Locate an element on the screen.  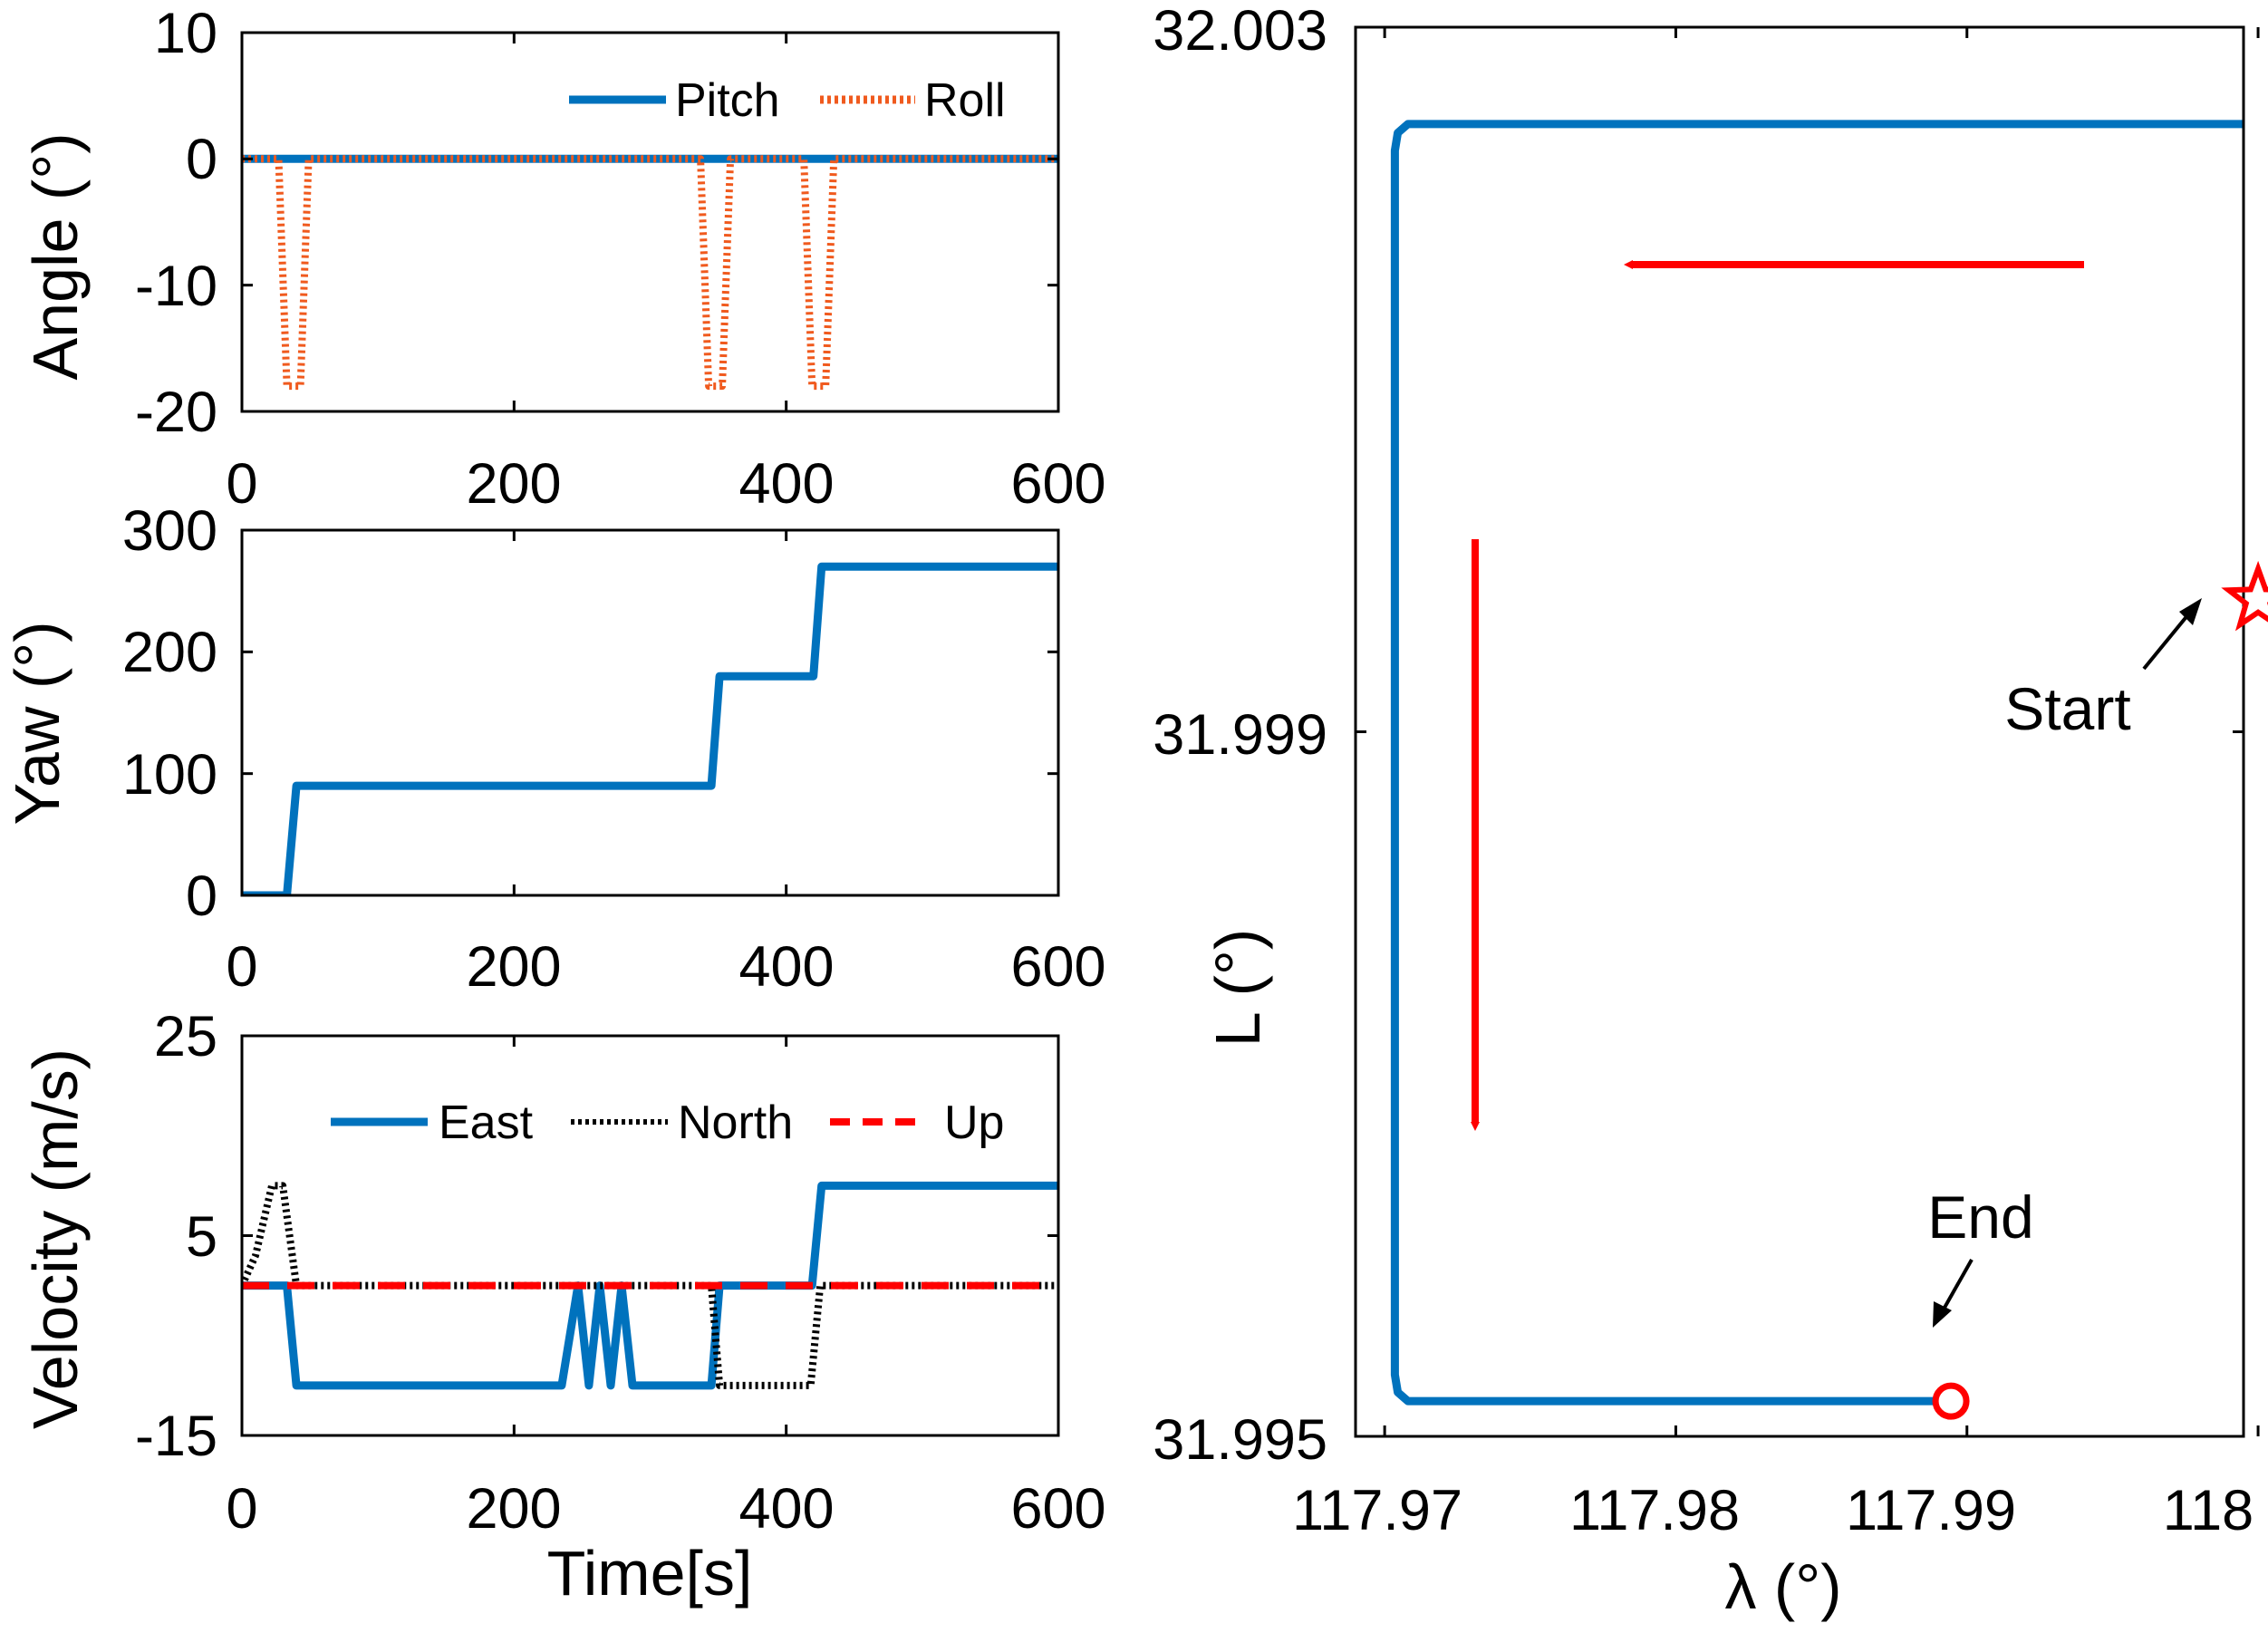
velocity-x-axis-label: Time[s] is located at coordinates (650, 1573).